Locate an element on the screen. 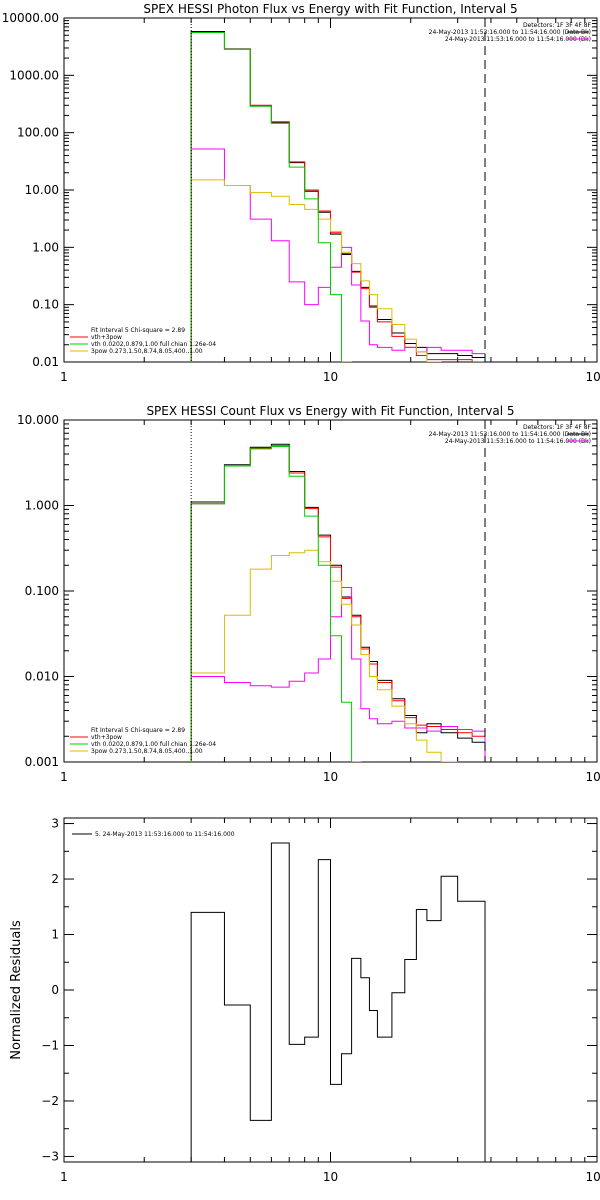  y-tick-label: 10.00 is located at coordinates (42, 190).